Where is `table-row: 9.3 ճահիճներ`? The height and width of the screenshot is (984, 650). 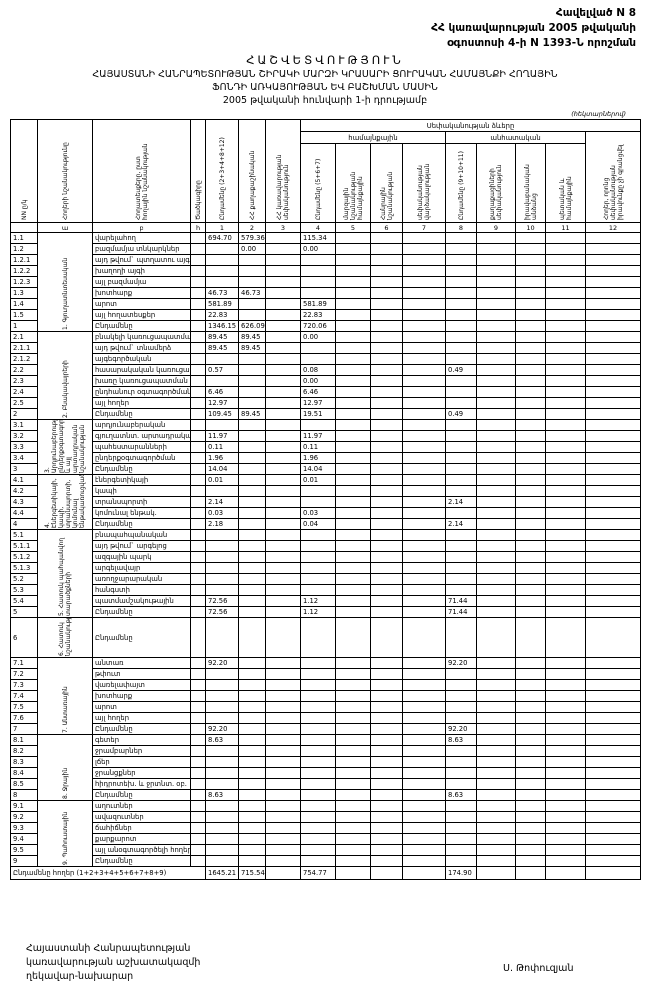
table-row: 9.3 ճահիճներ is located at coordinates (326, 828).